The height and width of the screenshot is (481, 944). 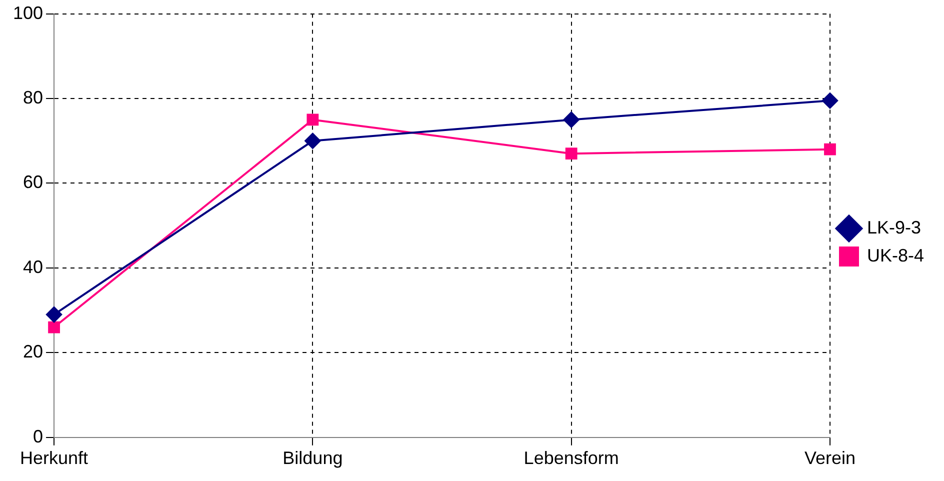 What do you see at coordinates (571, 458) in the screenshot?
I see `x-tick-label: Lebensform` at bounding box center [571, 458].